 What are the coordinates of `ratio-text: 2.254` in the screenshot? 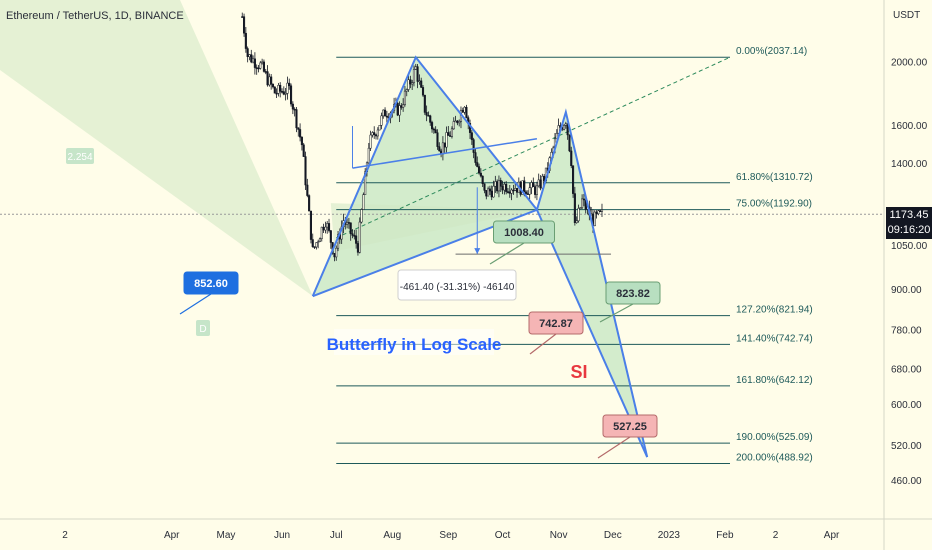 It's located at (79, 157).